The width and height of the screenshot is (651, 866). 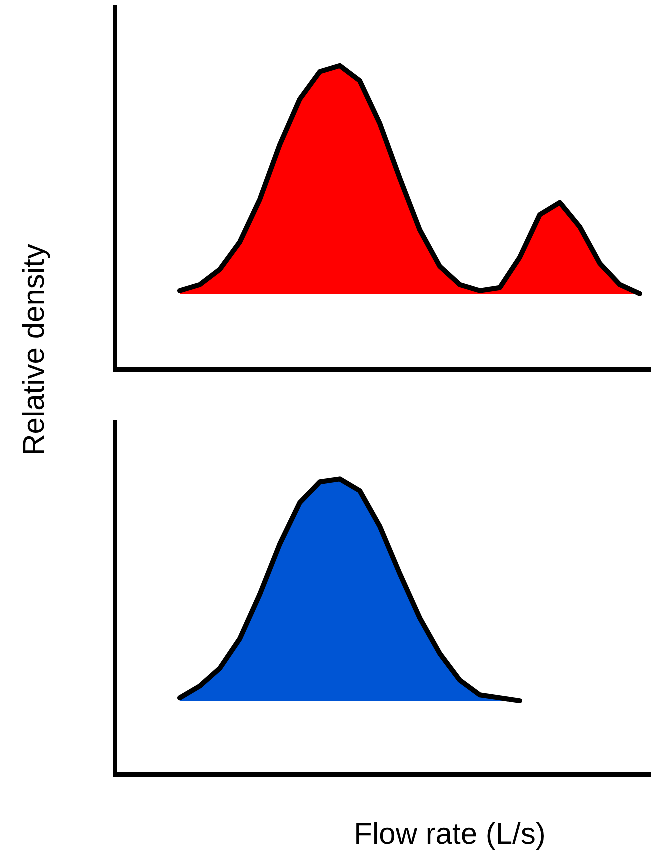 I want to click on x-axis-title: Flow rate (L/s), so click(x=450, y=835).